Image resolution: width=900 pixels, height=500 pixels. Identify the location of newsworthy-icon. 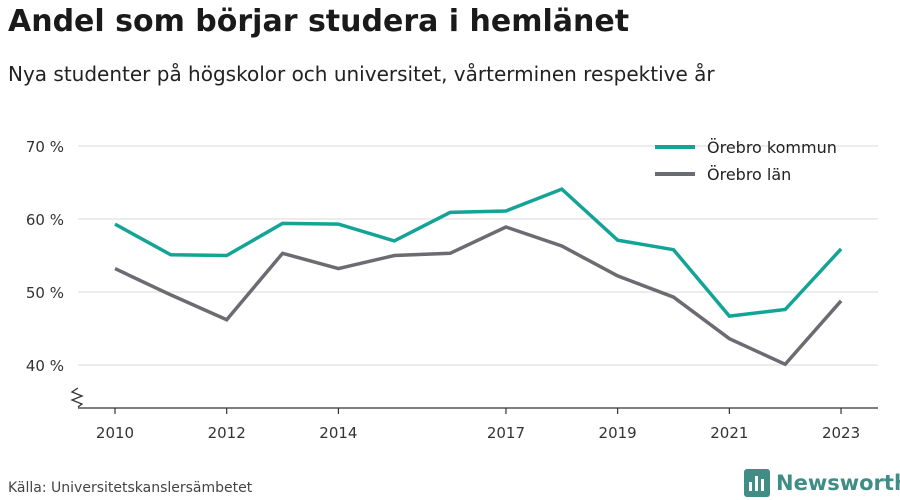
(757, 483).